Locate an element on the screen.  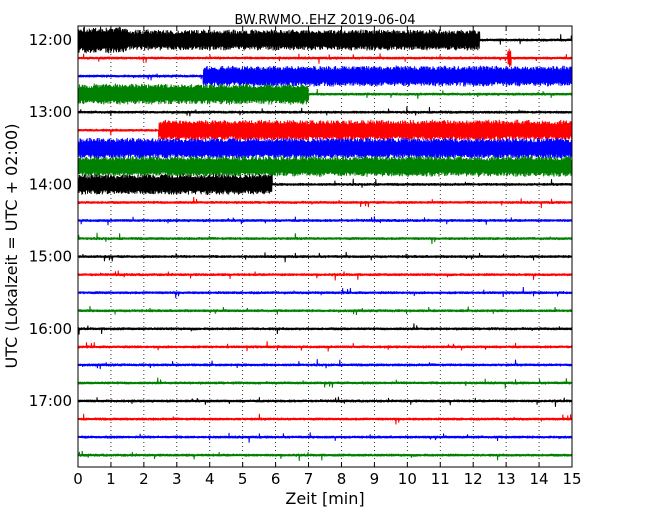
x-tick-label: 12 is located at coordinates (473, 479).